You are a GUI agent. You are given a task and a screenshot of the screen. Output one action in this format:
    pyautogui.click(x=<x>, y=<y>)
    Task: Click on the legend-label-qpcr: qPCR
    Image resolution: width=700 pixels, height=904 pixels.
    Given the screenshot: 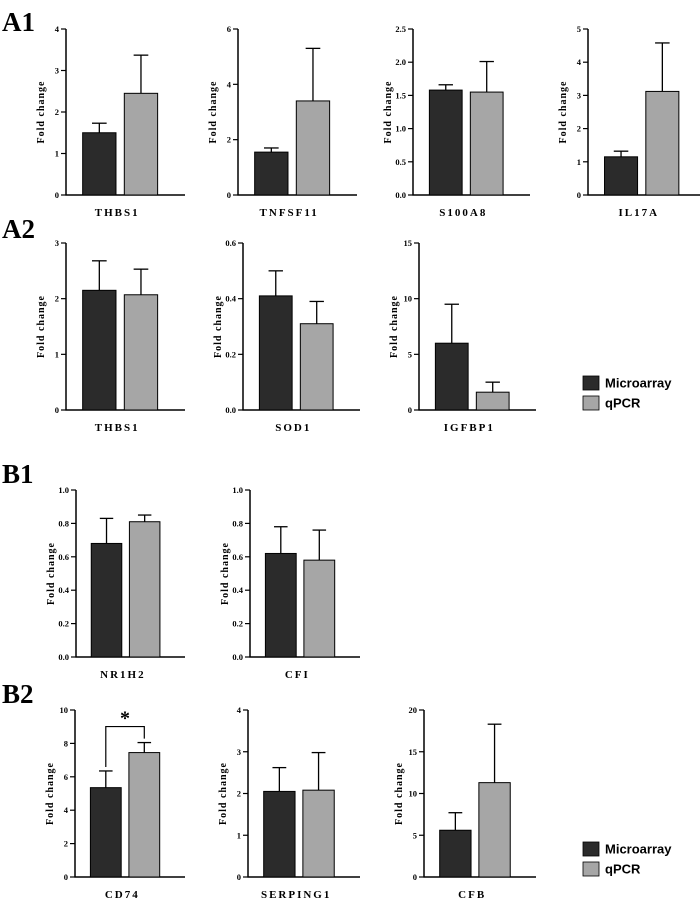 What is the action you would take?
    pyautogui.click(x=623, y=869)
    